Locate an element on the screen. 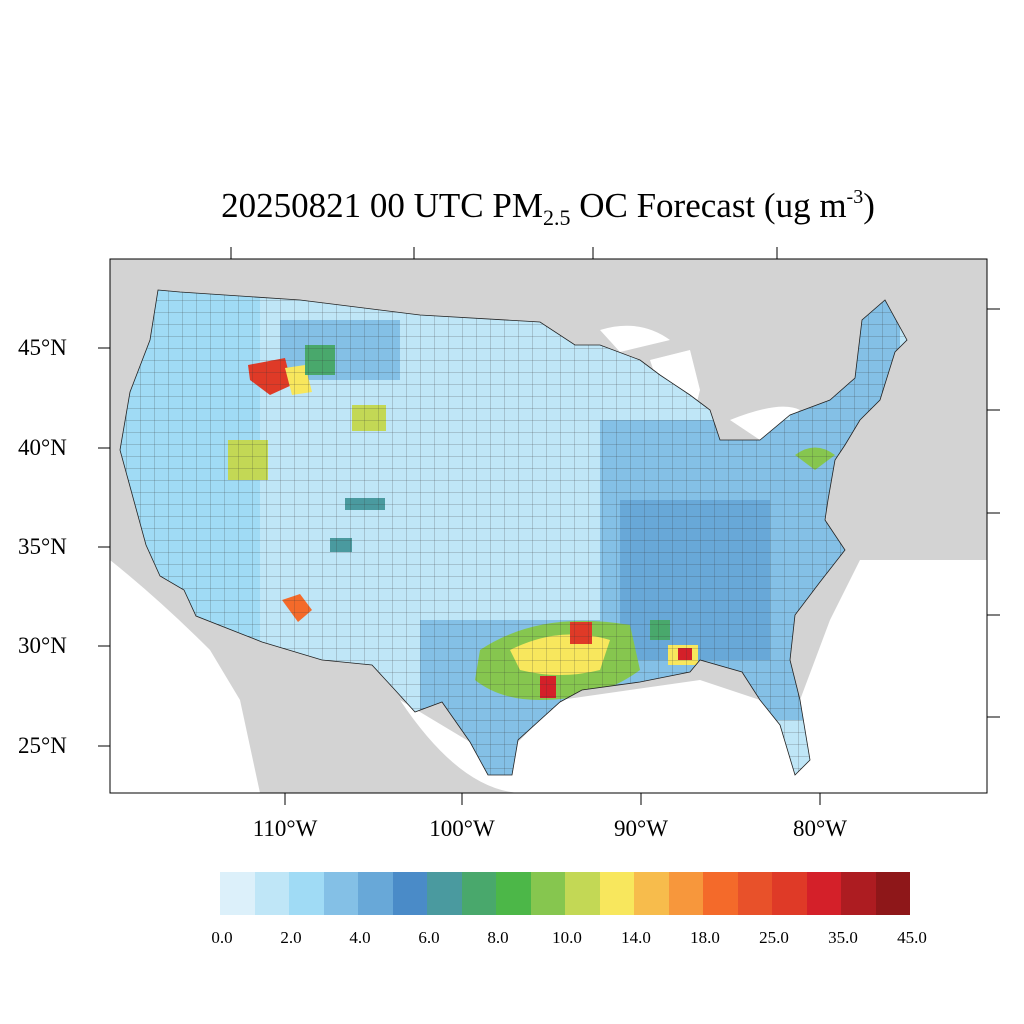  lat-label: 45°N is located at coordinates (42, 347).